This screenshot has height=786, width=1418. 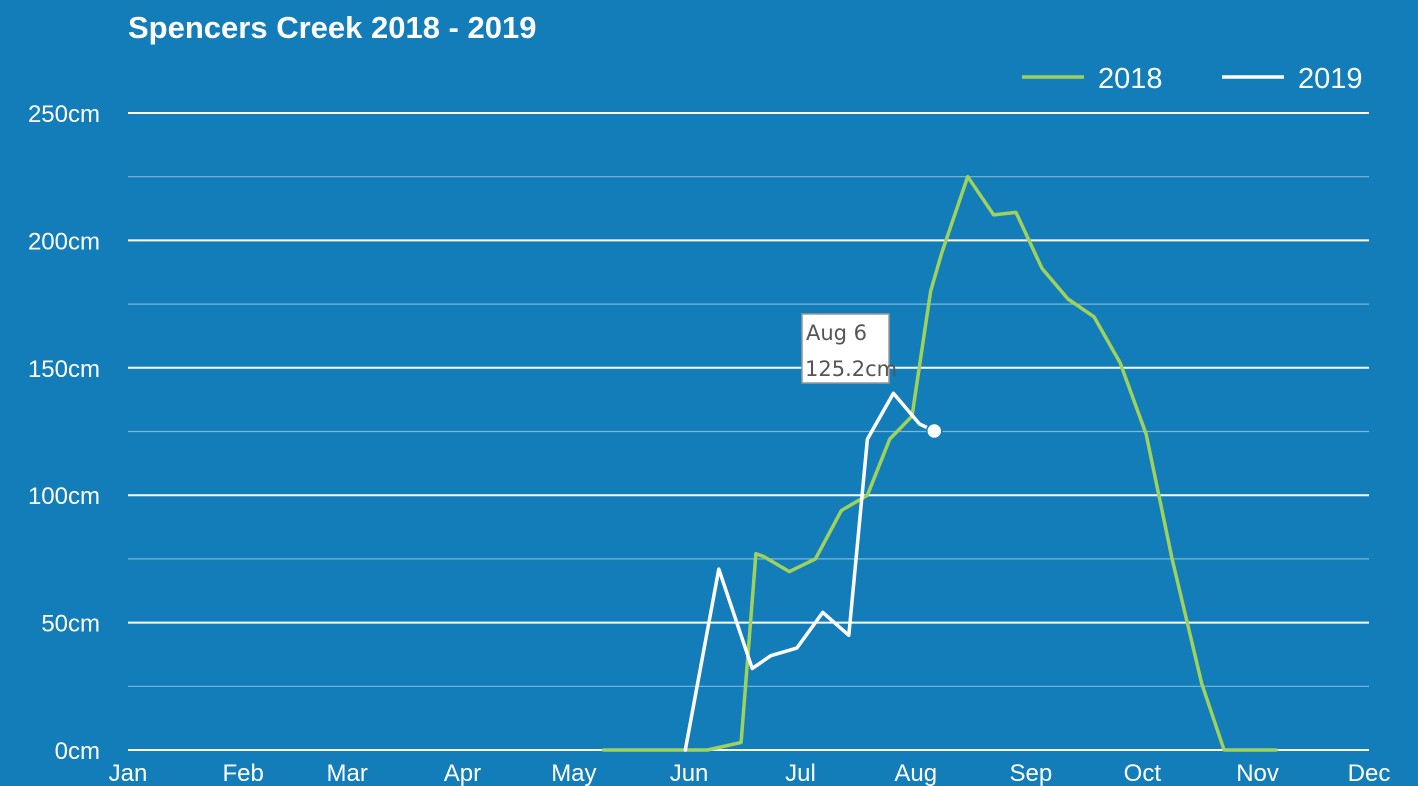 I want to click on x-tick-label: Aug, so click(x=915, y=773).